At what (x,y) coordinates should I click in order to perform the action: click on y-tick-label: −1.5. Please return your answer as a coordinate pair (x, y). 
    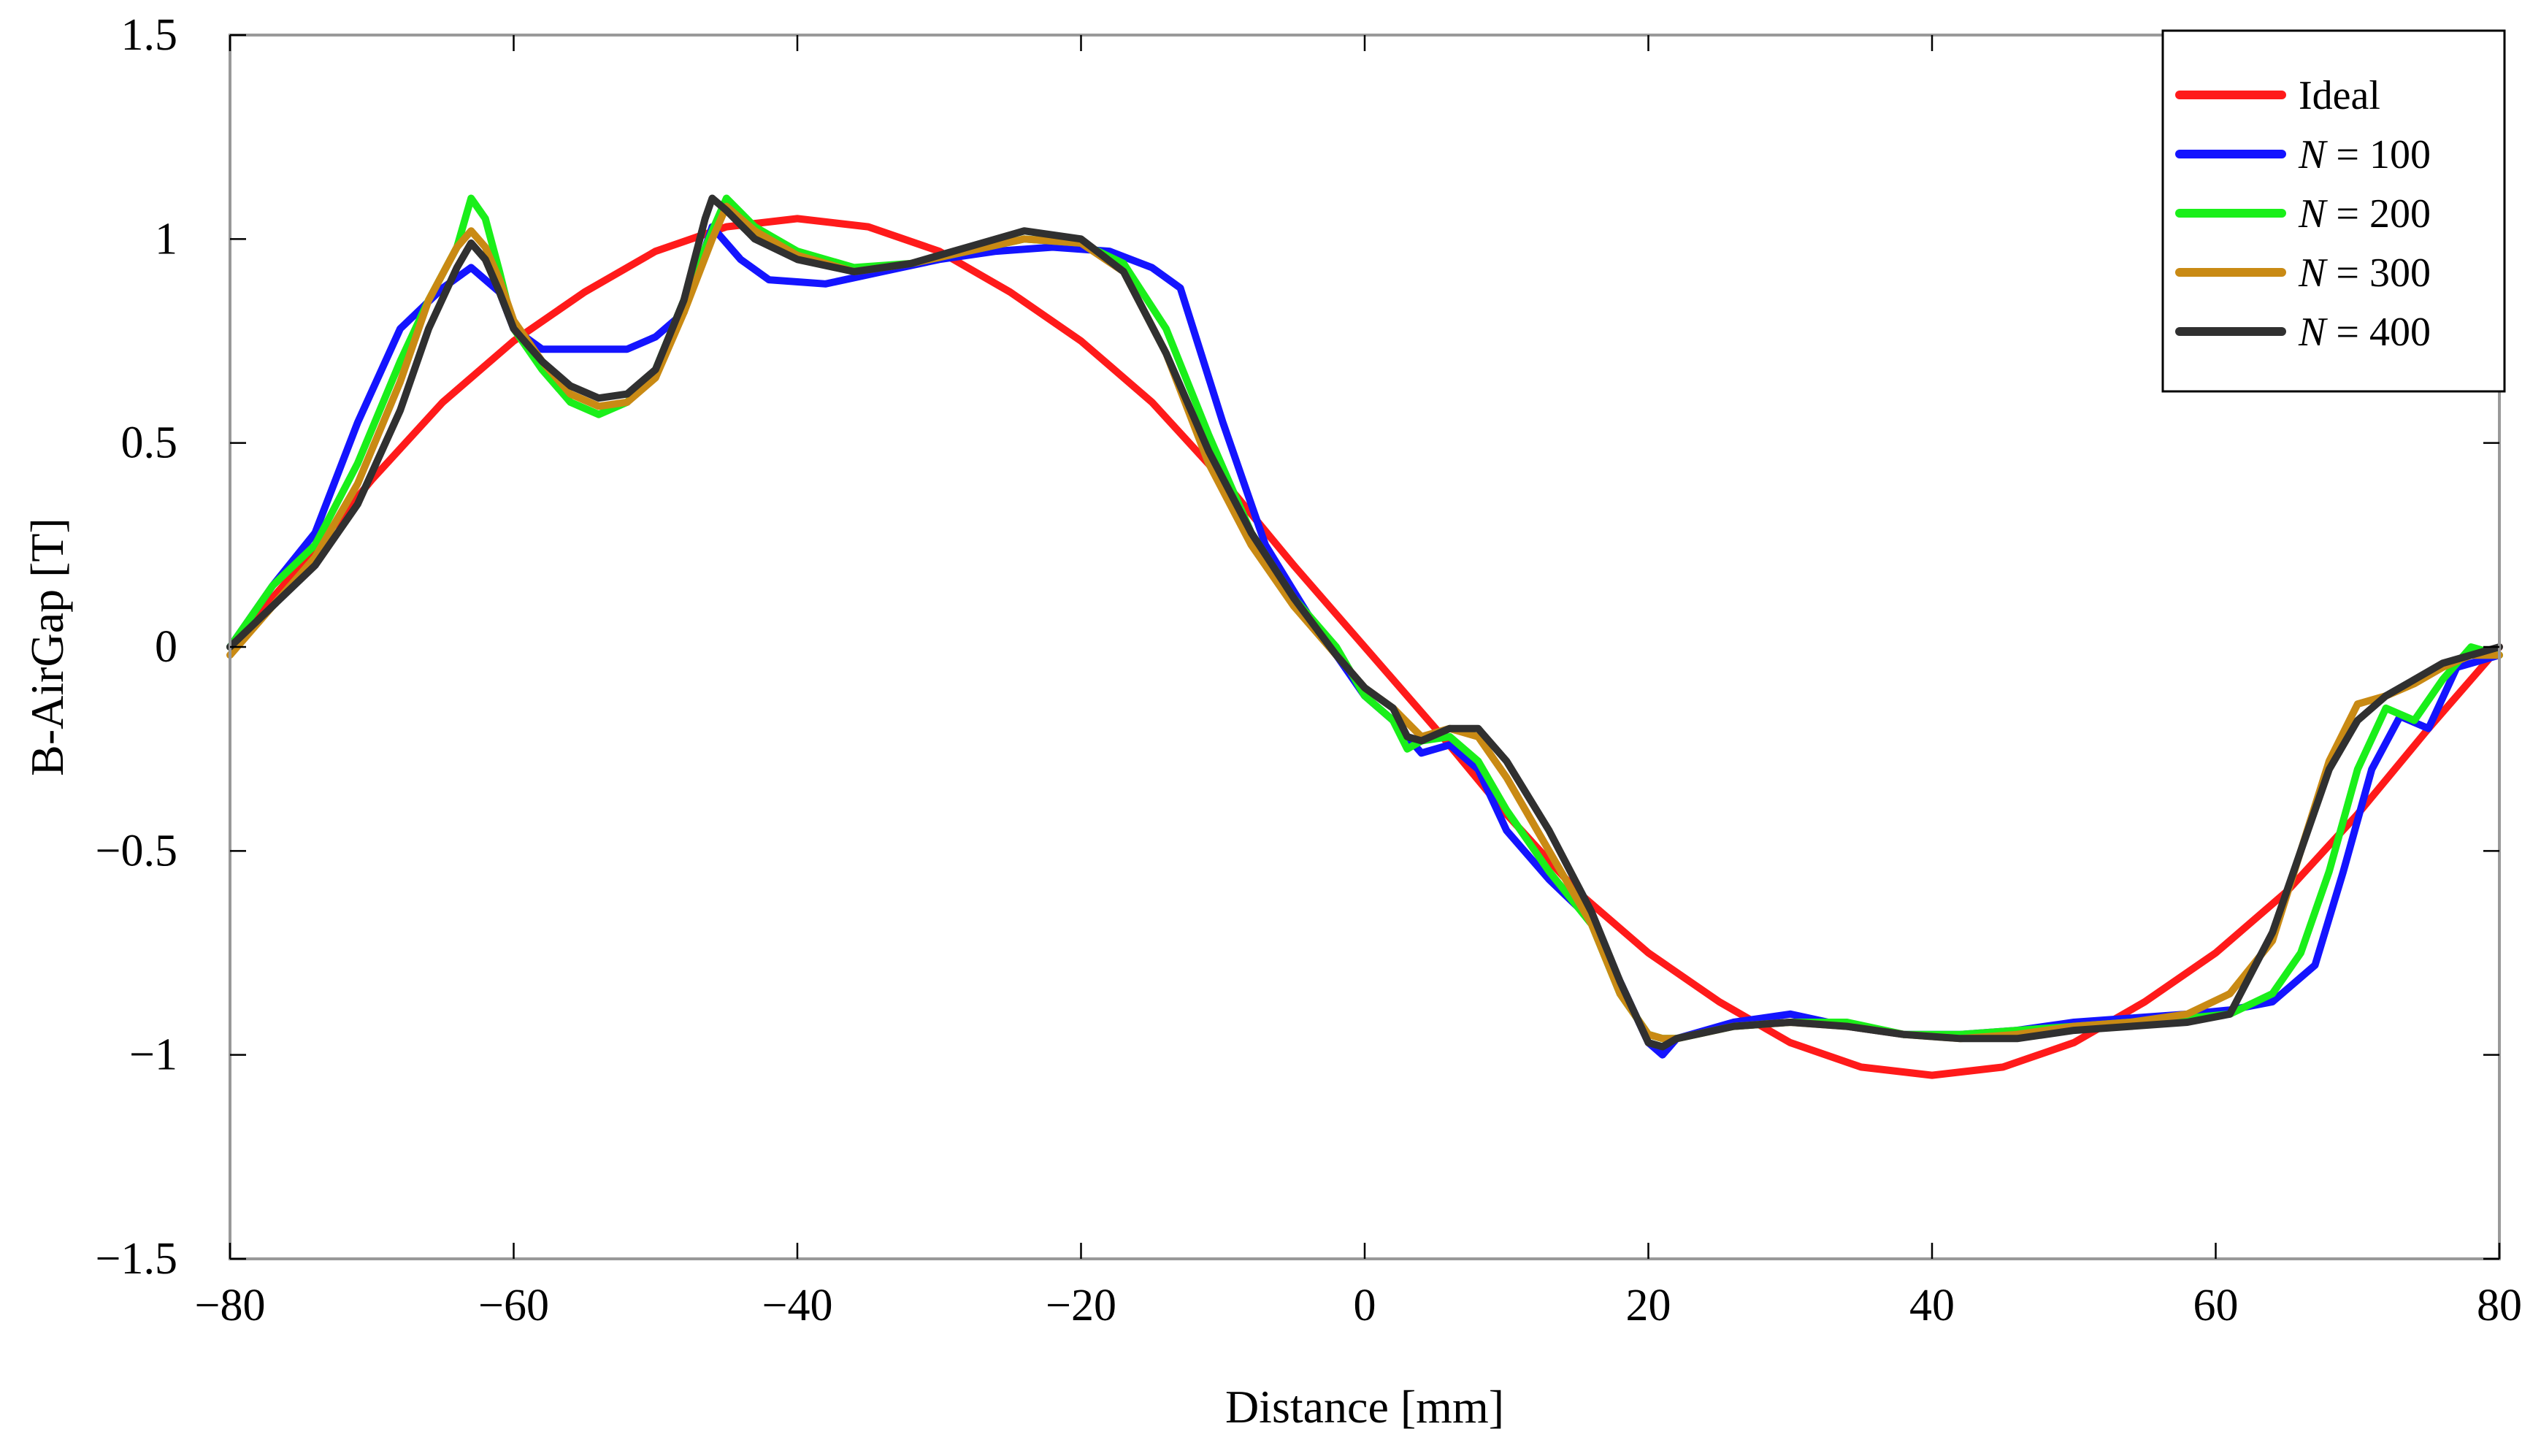
    Looking at the image, I should click on (136, 1259).